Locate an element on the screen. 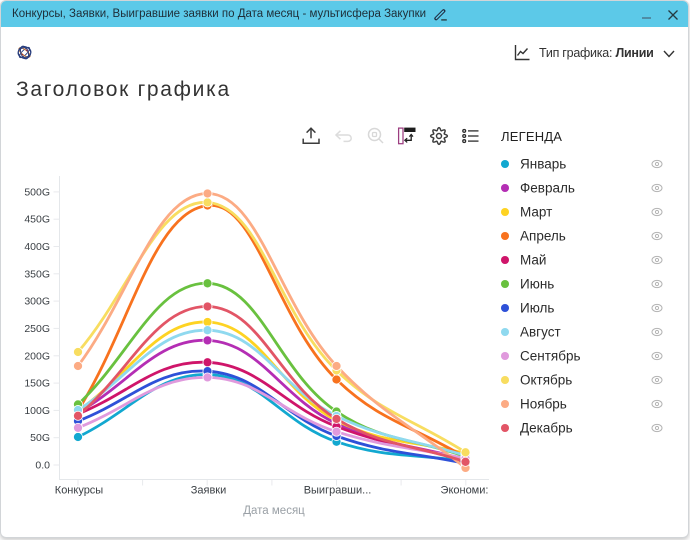  svg-text: 350G is located at coordinates (37, 274).